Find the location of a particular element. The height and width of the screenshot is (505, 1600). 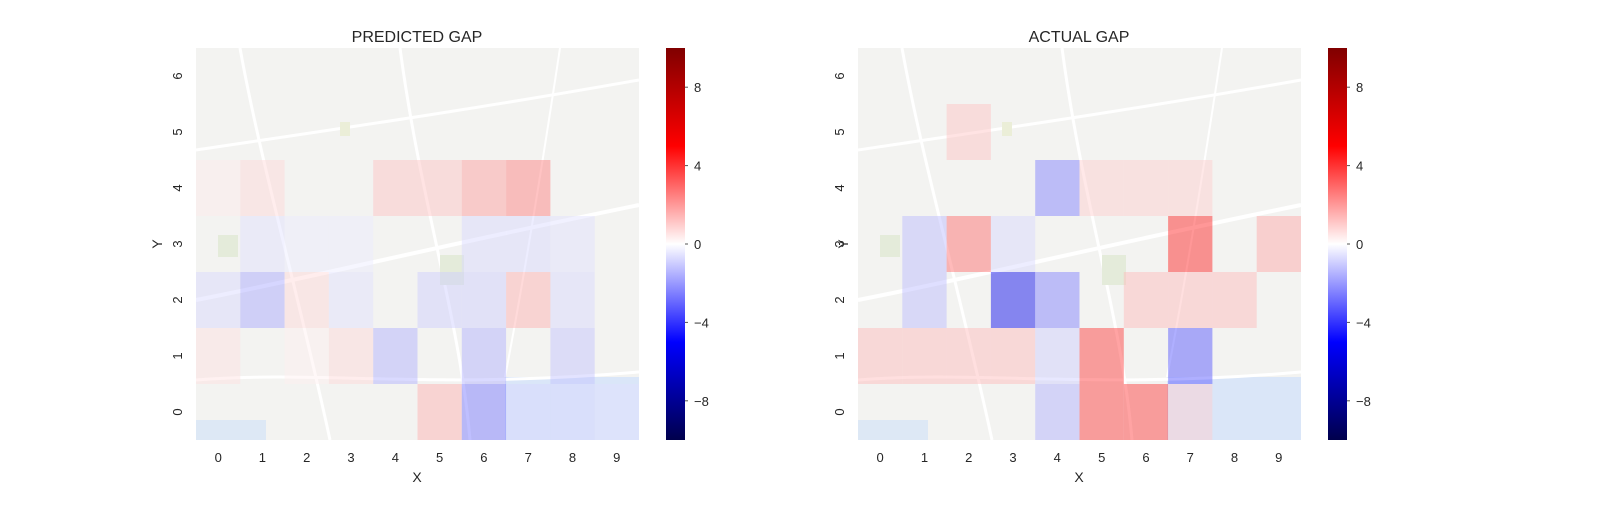

x-tick-label: 1 is located at coordinates (262, 457).